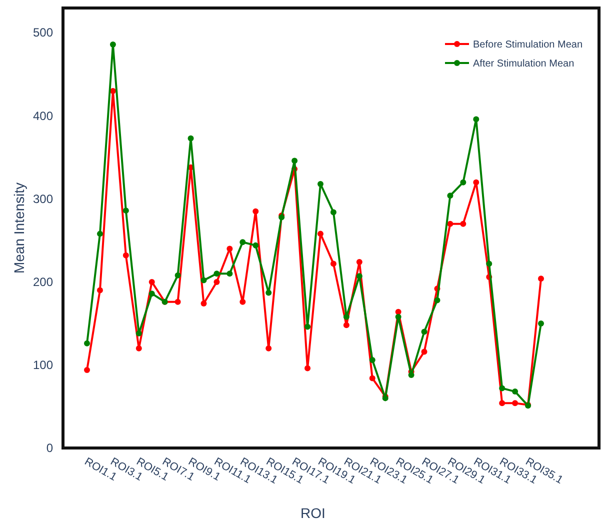 This screenshot has width=601, height=525. I want to click on y-tick-label: 400, so click(43, 115).